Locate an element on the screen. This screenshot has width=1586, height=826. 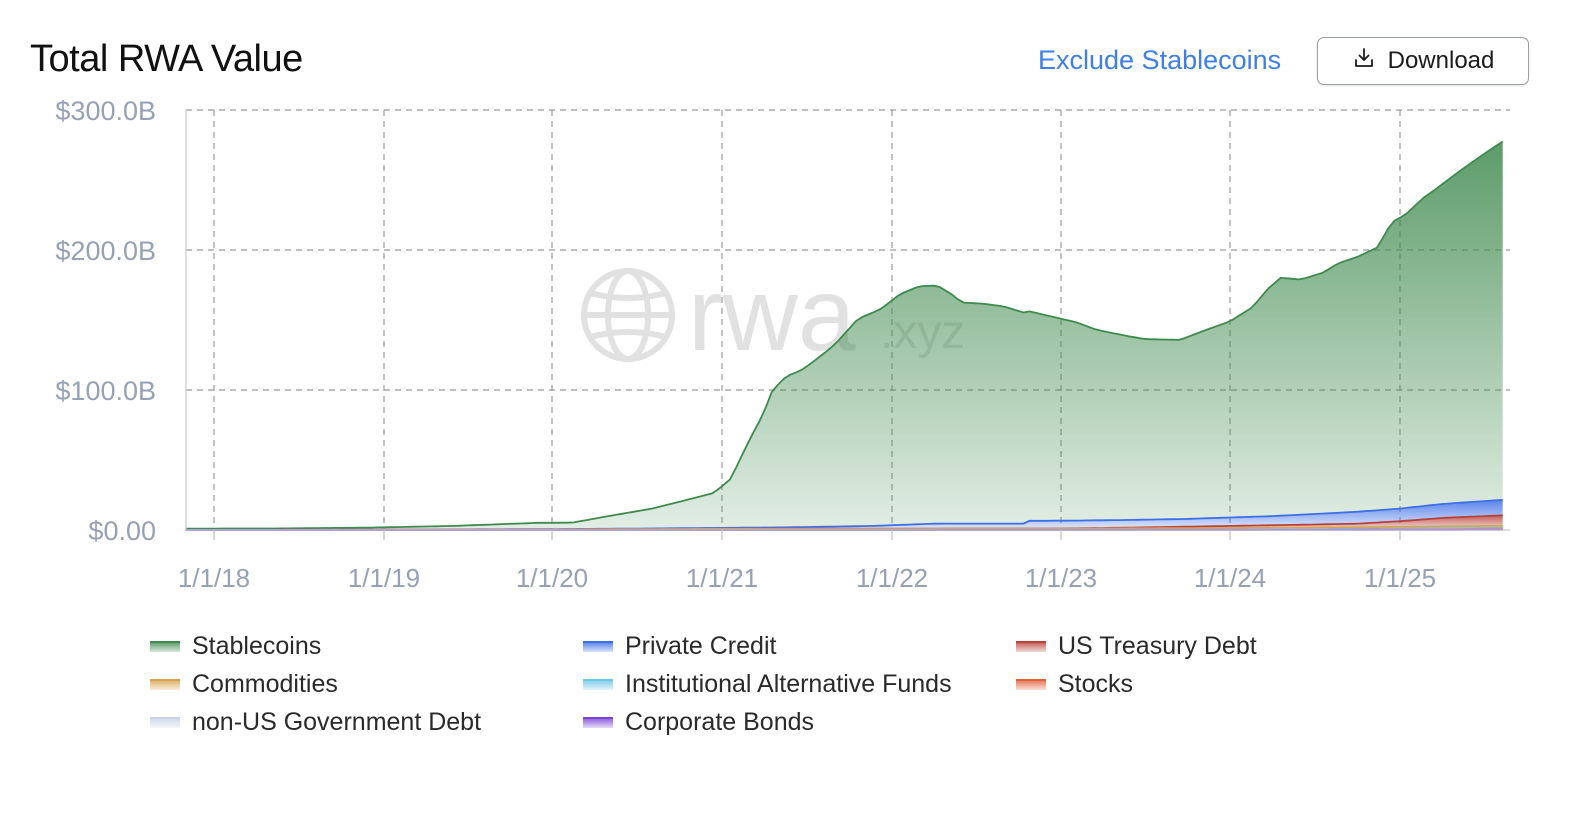
legend-item: non-US Government Debt is located at coordinates (366, 722).